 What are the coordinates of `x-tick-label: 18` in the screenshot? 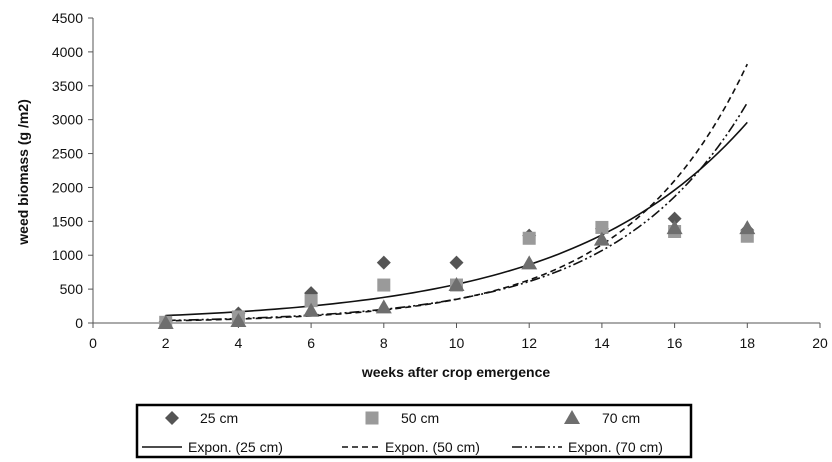 It's located at (748, 343).